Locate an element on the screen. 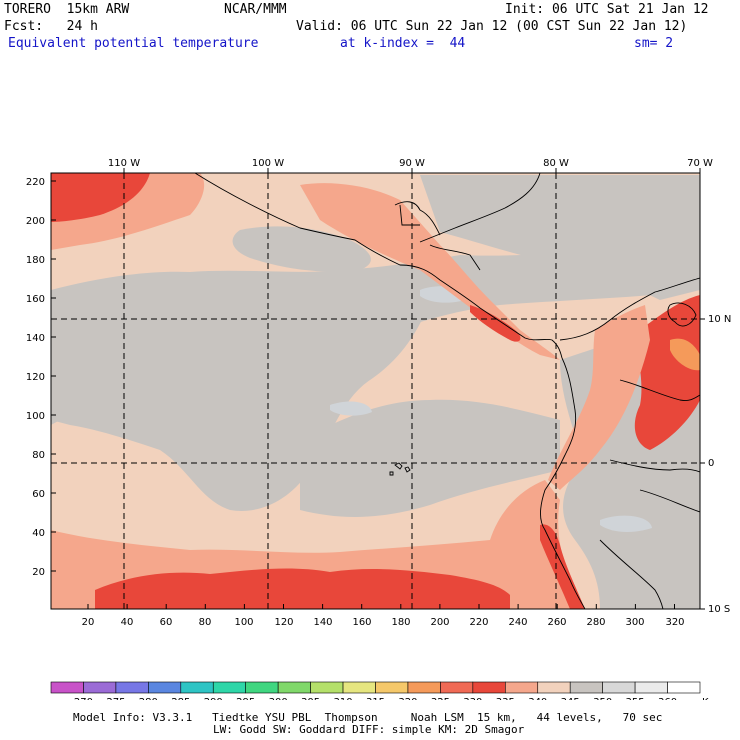 This screenshot has height=740, width=740. y-grid-label: 40 is located at coordinates (38, 533).